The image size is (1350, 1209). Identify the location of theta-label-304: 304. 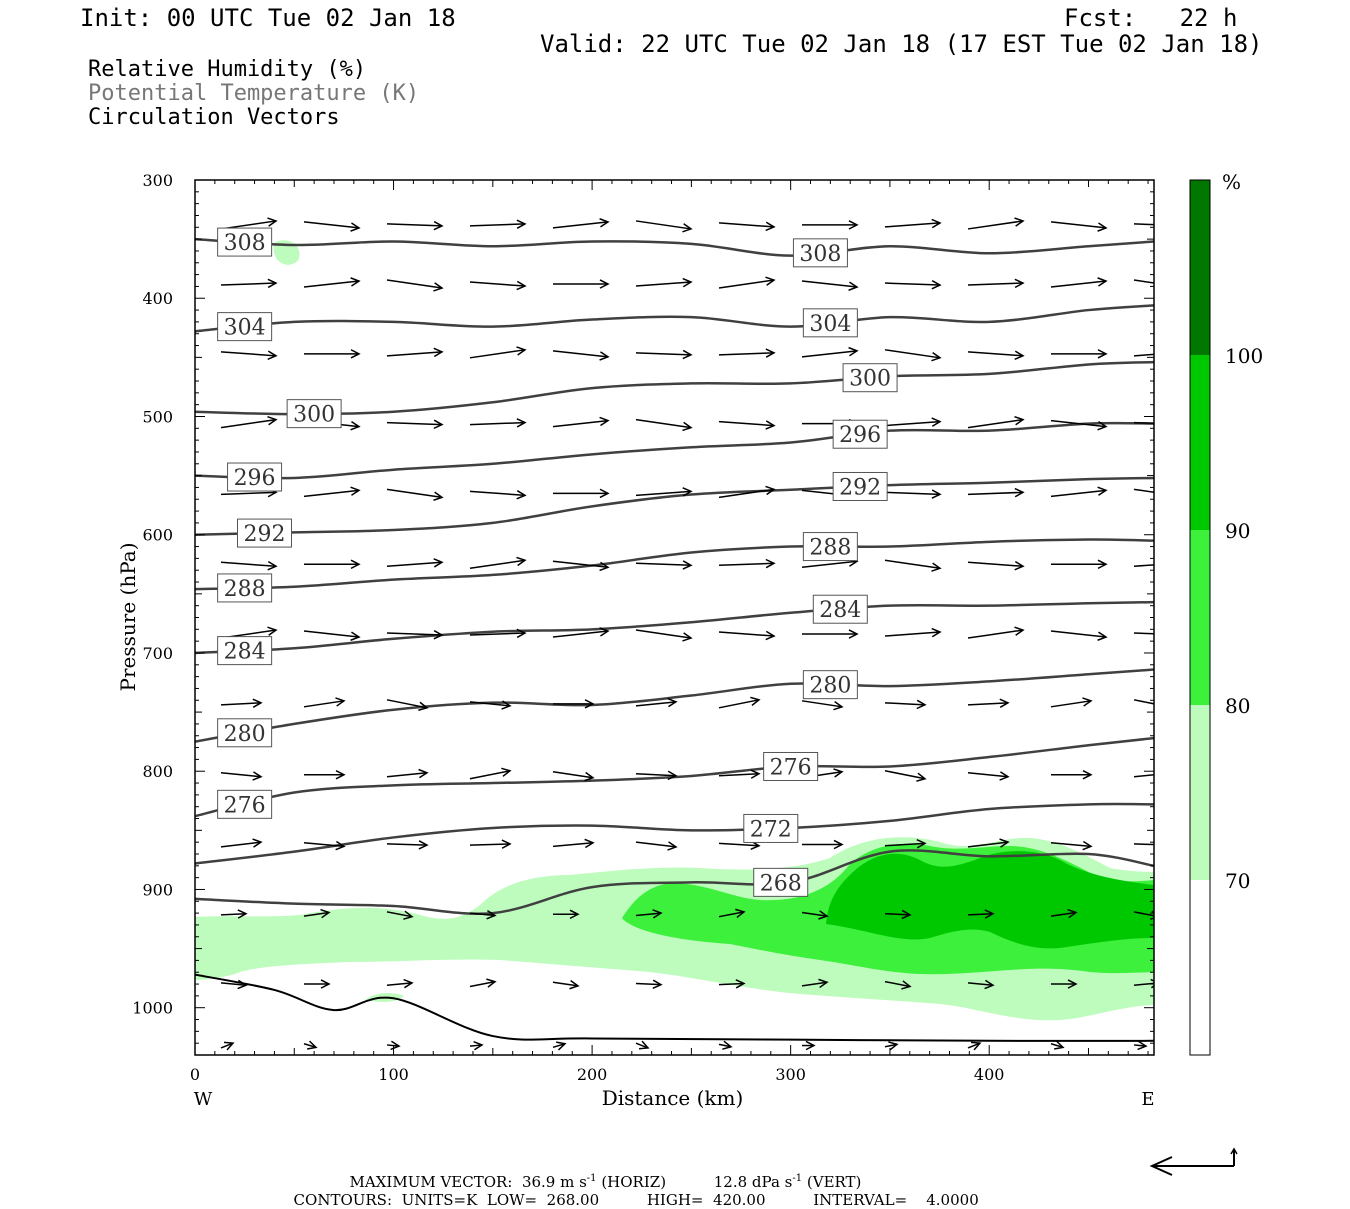
(830, 324).